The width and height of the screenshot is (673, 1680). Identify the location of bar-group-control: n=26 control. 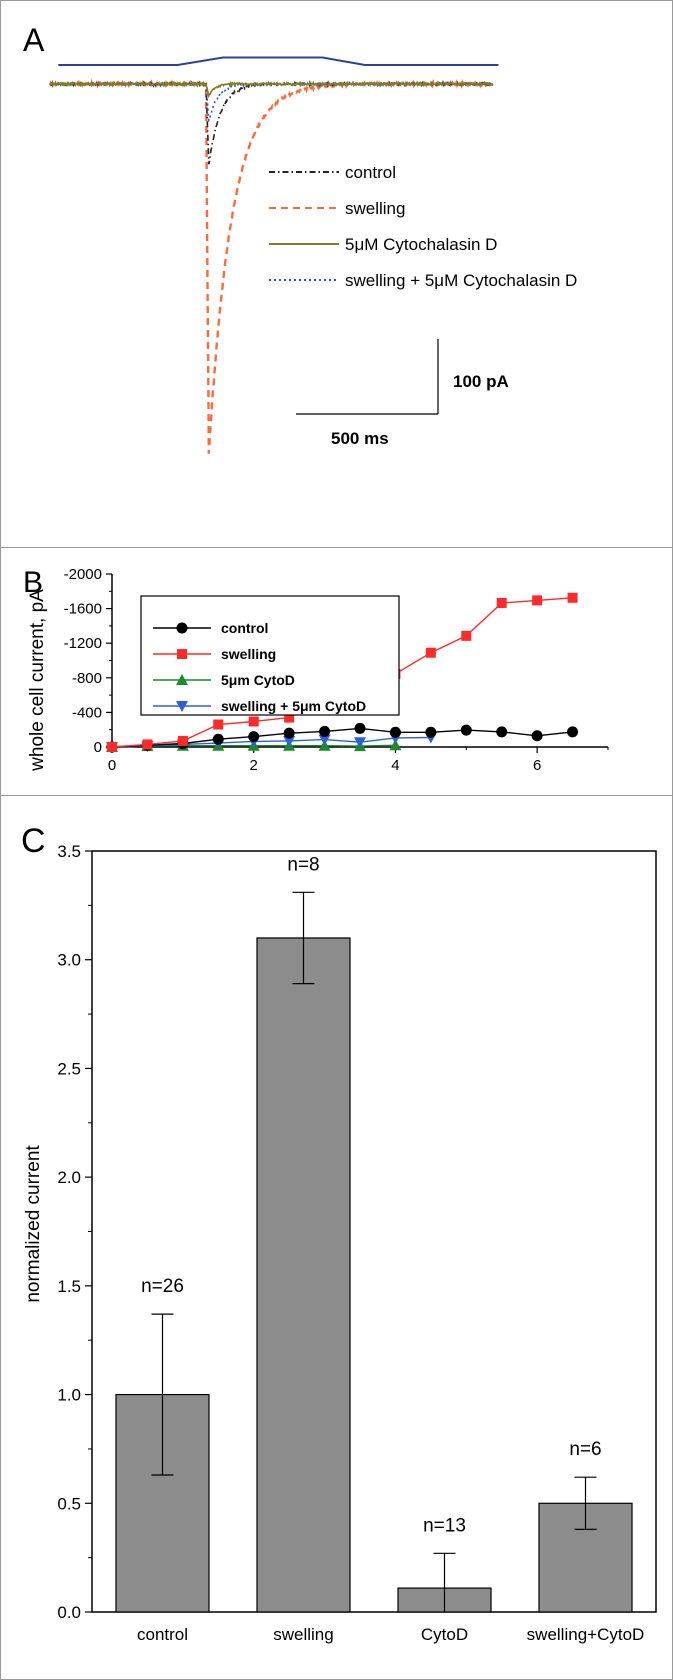
(162, 1460).